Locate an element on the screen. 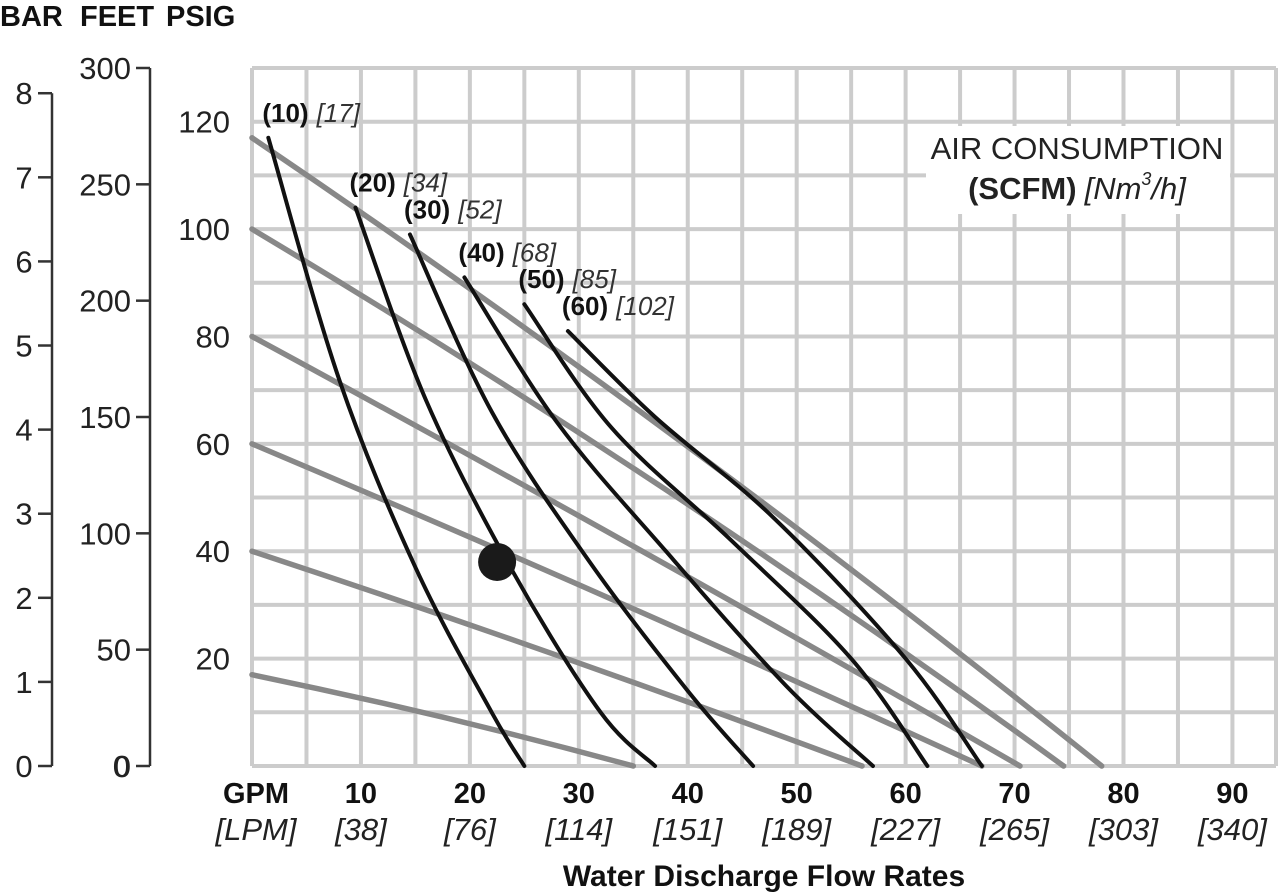 Image resolution: width=1280 pixels, height=896 pixels. feet-axis: 0 50 100 150 200 250 300 is located at coordinates (115, 417).